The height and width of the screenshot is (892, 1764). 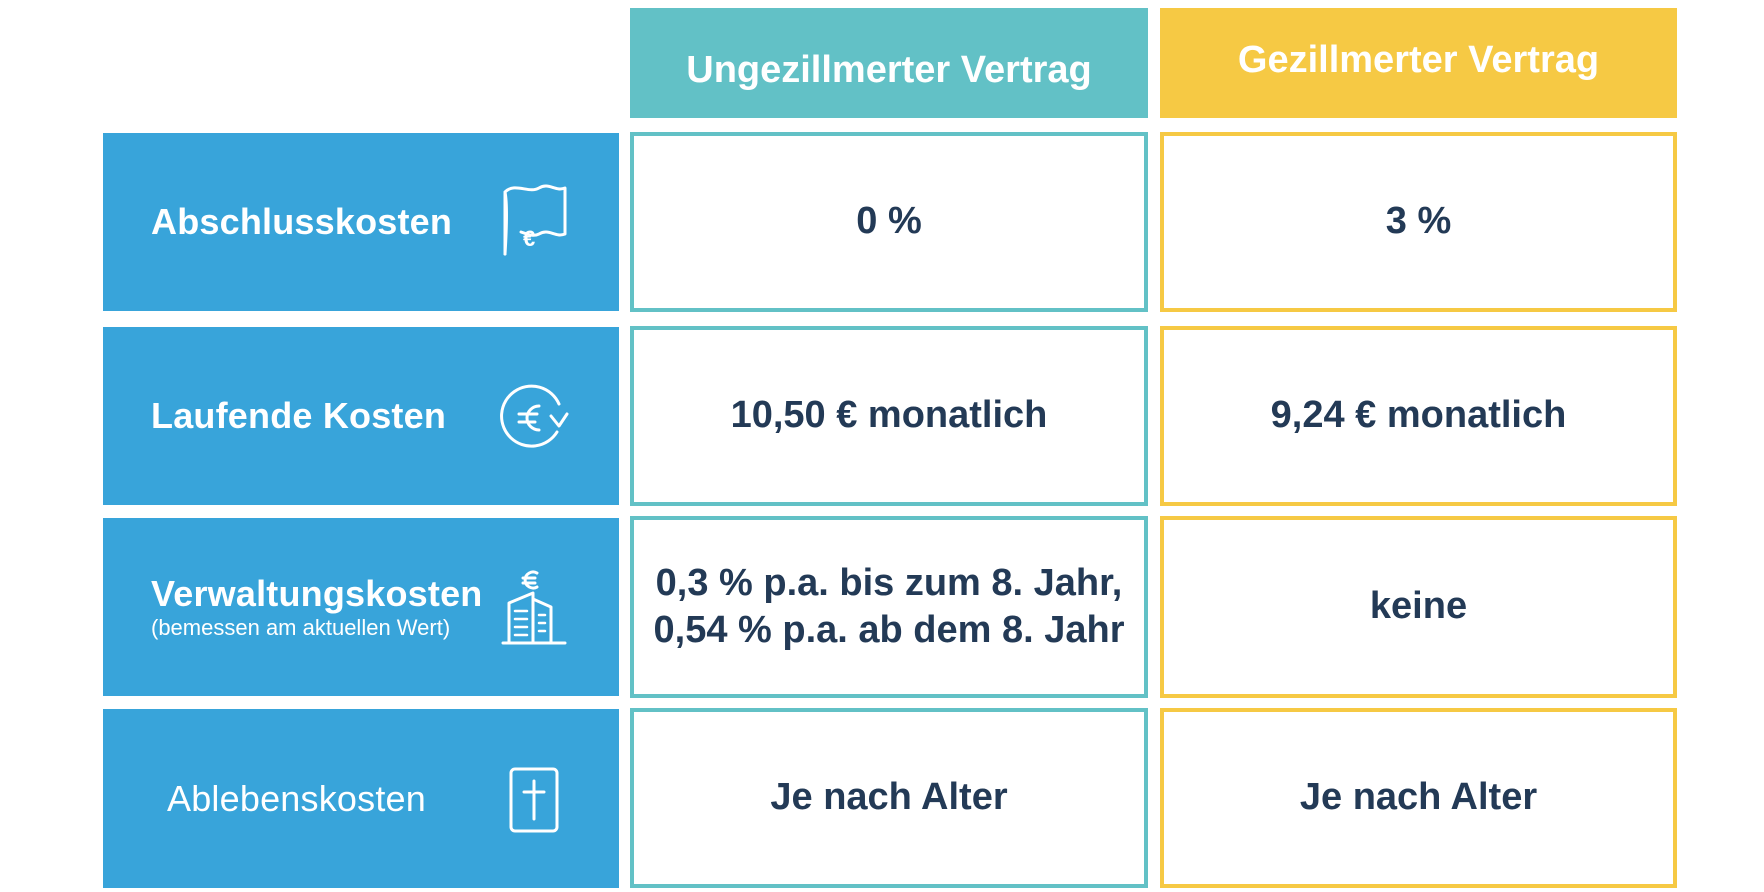 What do you see at coordinates (301, 627) in the screenshot?
I see `row-sublabel-text: (bemessen am aktuellen Wert)` at bounding box center [301, 627].